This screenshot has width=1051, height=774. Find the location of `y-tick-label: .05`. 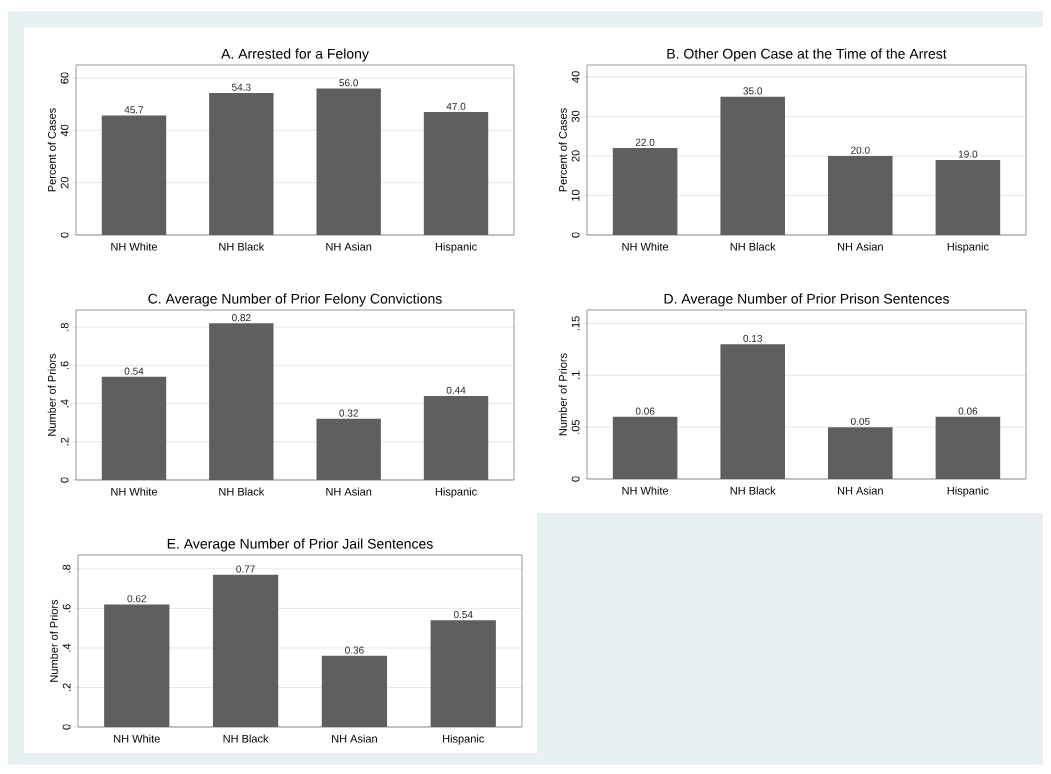

y-tick-label: .05 is located at coordinates (575, 426).